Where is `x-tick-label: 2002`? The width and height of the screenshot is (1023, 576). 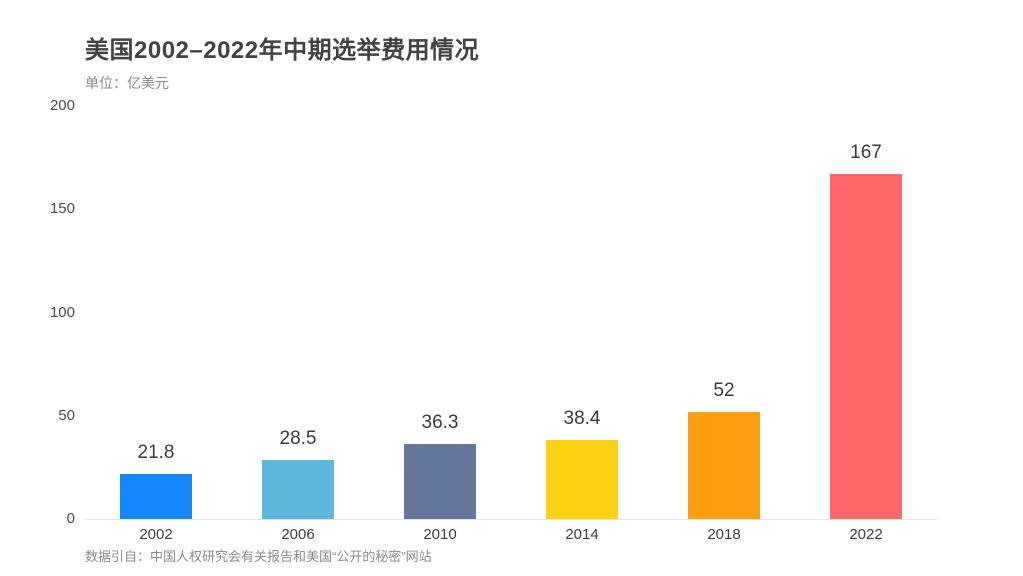 x-tick-label: 2002 is located at coordinates (156, 534).